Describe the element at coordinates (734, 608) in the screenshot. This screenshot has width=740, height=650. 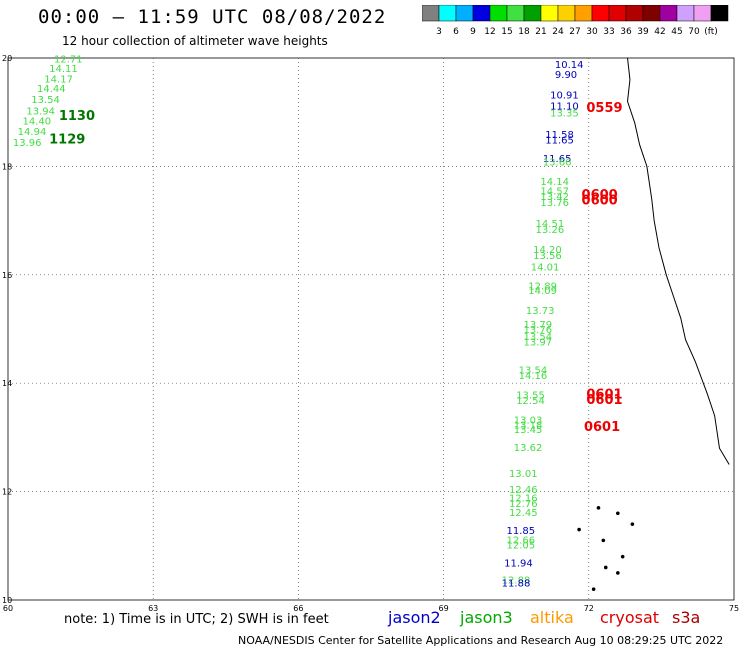
I see `longitude-tick-label: 75` at that location.